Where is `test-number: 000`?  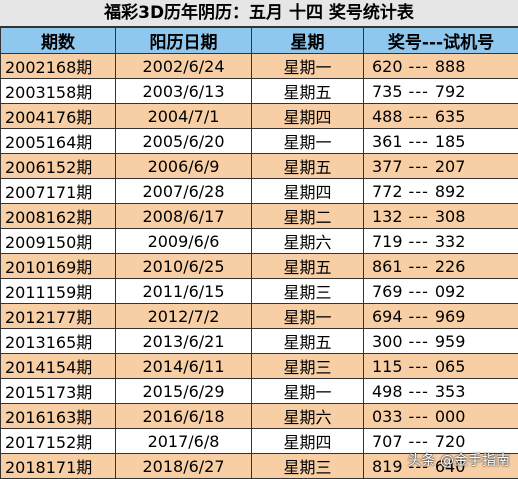 test-number: 000 is located at coordinates (450, 416).